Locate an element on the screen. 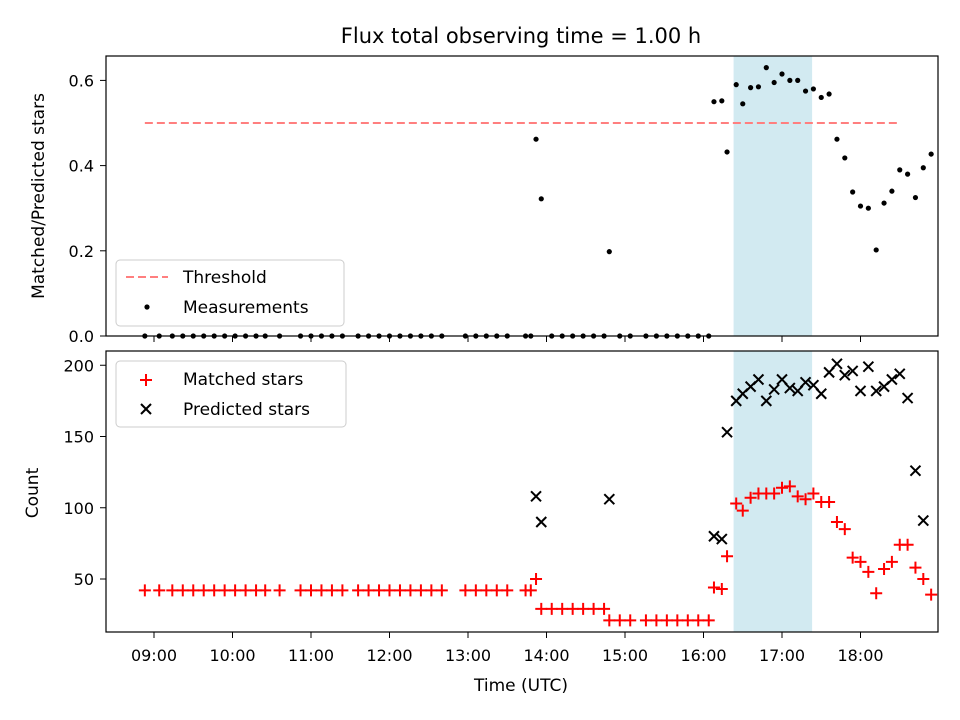 This screenshot has width=960, height=720. bottom-y-tick-label-1: 100 is located at coordinates (78, 508).